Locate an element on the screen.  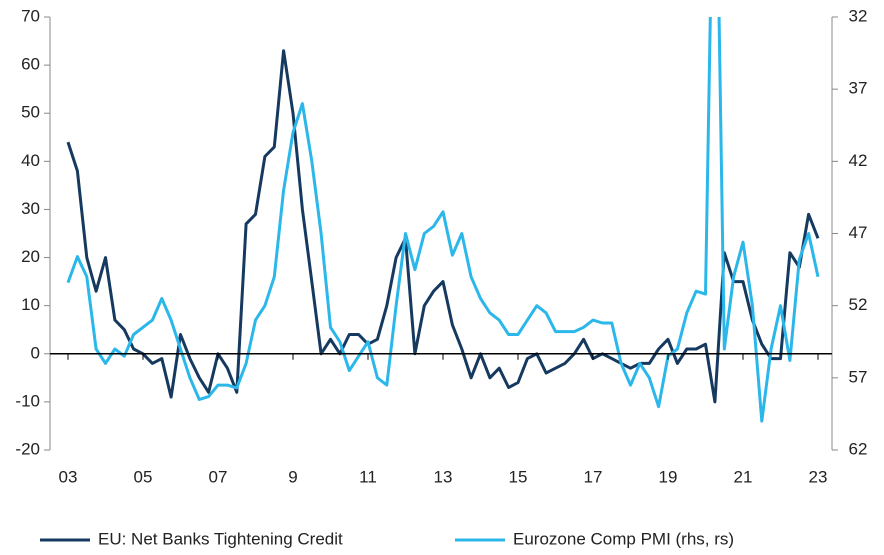
y2-tick-label: 62 is located at coordinates (858, 448).